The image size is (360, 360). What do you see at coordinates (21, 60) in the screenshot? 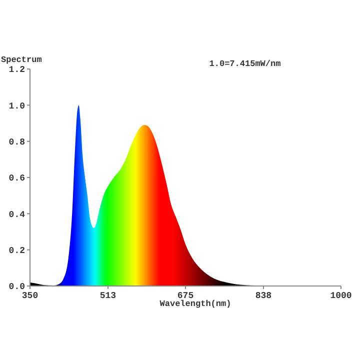
I see `y-axis-title: Spectrum` at bounding box center [21, 60].